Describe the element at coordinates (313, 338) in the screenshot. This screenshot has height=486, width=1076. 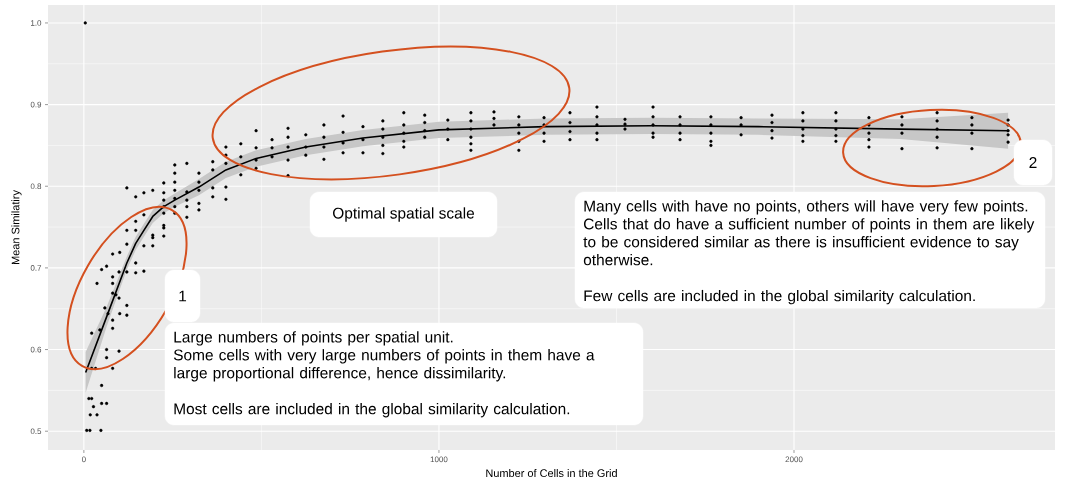
I see `annotation: Large numbers of points per spatial unit.` at that location.